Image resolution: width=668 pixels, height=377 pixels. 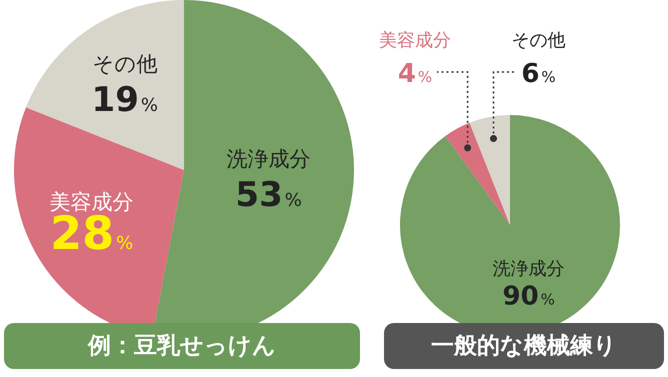 I want to click on text: 例：豆乳せっけん, so click(x=182, y=346).